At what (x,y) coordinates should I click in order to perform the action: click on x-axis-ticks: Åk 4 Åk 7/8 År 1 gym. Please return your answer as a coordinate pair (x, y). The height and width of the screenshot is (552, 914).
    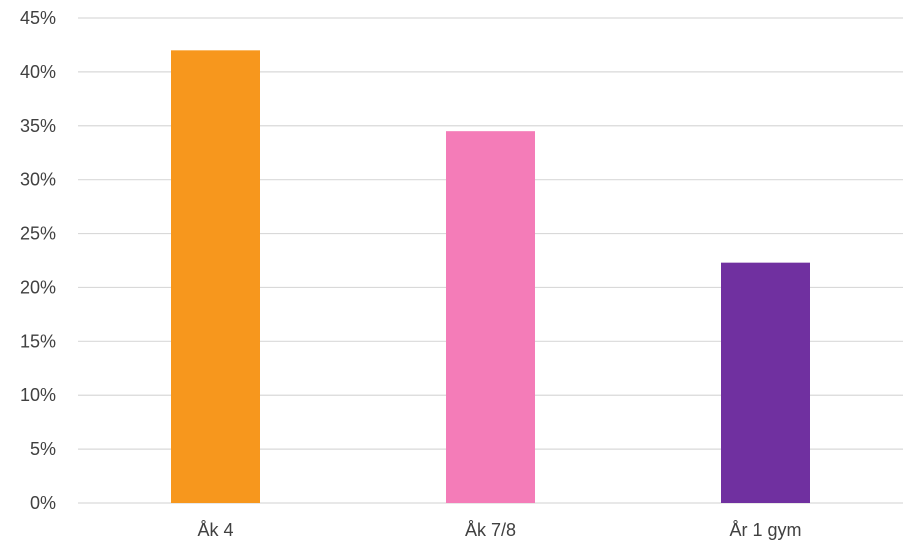
    Looking at the image, I should click on (499, 530).